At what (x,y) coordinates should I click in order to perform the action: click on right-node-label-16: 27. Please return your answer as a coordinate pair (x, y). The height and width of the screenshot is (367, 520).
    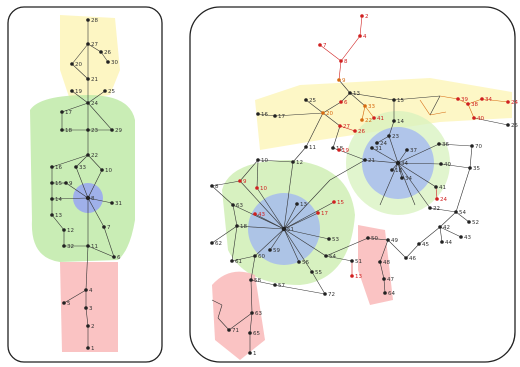
    Looking at the image, I should click on (346, 127).